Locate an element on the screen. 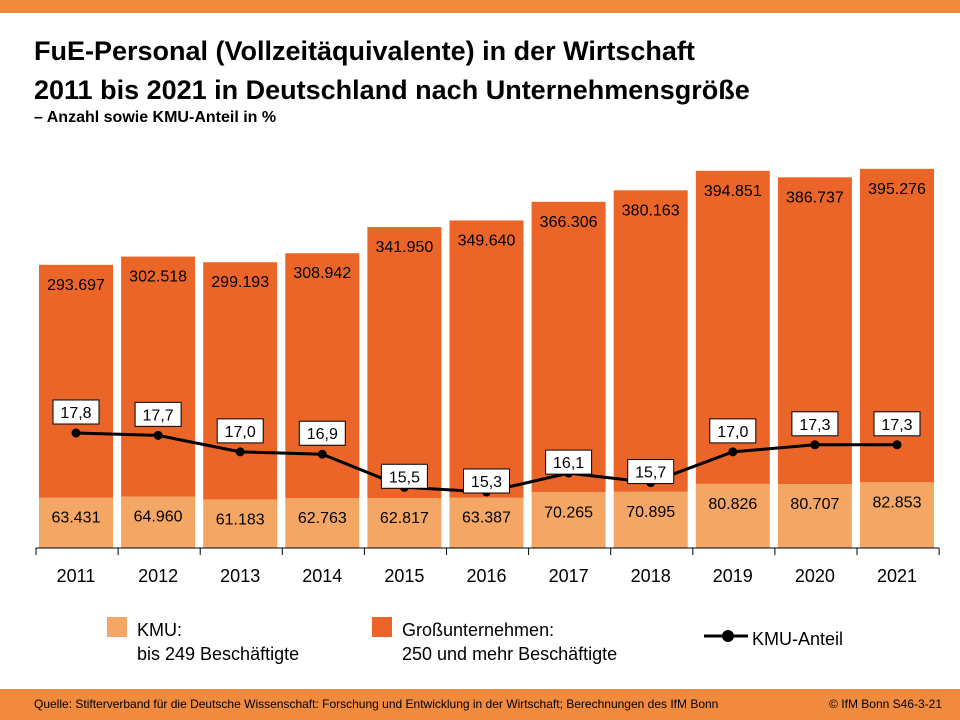  data-label-gross: 302.518 is located at coordinates (158, 277).